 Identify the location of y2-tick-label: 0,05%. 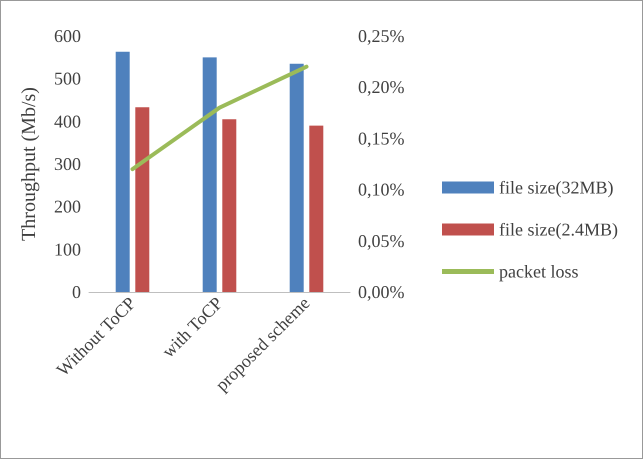
(381, 240).